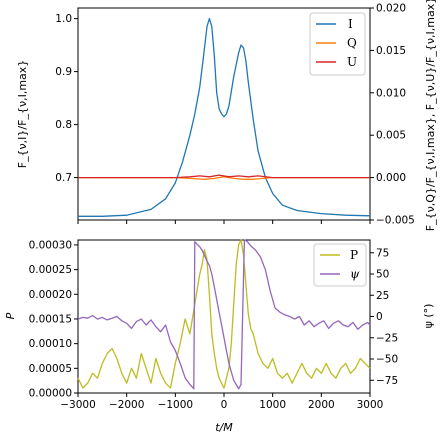 The height and width of the screenshot is (436, 444). I want to click on top-right-ytick-label: 0.005, so click(391, 136).